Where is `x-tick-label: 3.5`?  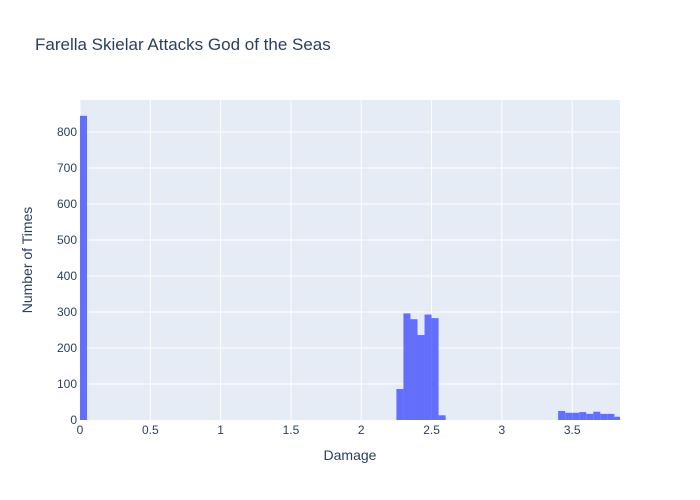
x-tick-label: 3.5 is located at coordinates (572, 430).